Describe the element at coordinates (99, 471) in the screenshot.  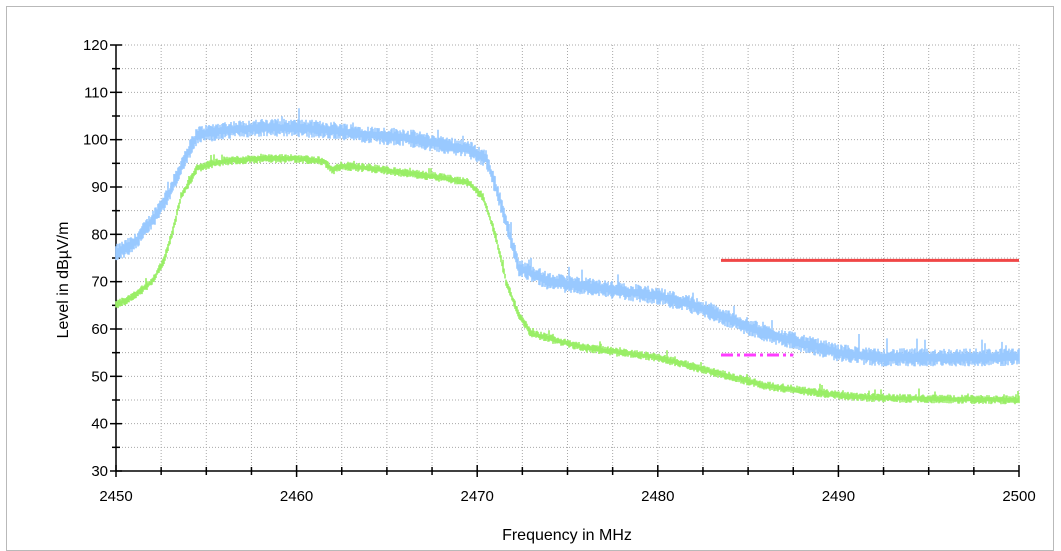
I see `y-tick-label: 30` at that location.